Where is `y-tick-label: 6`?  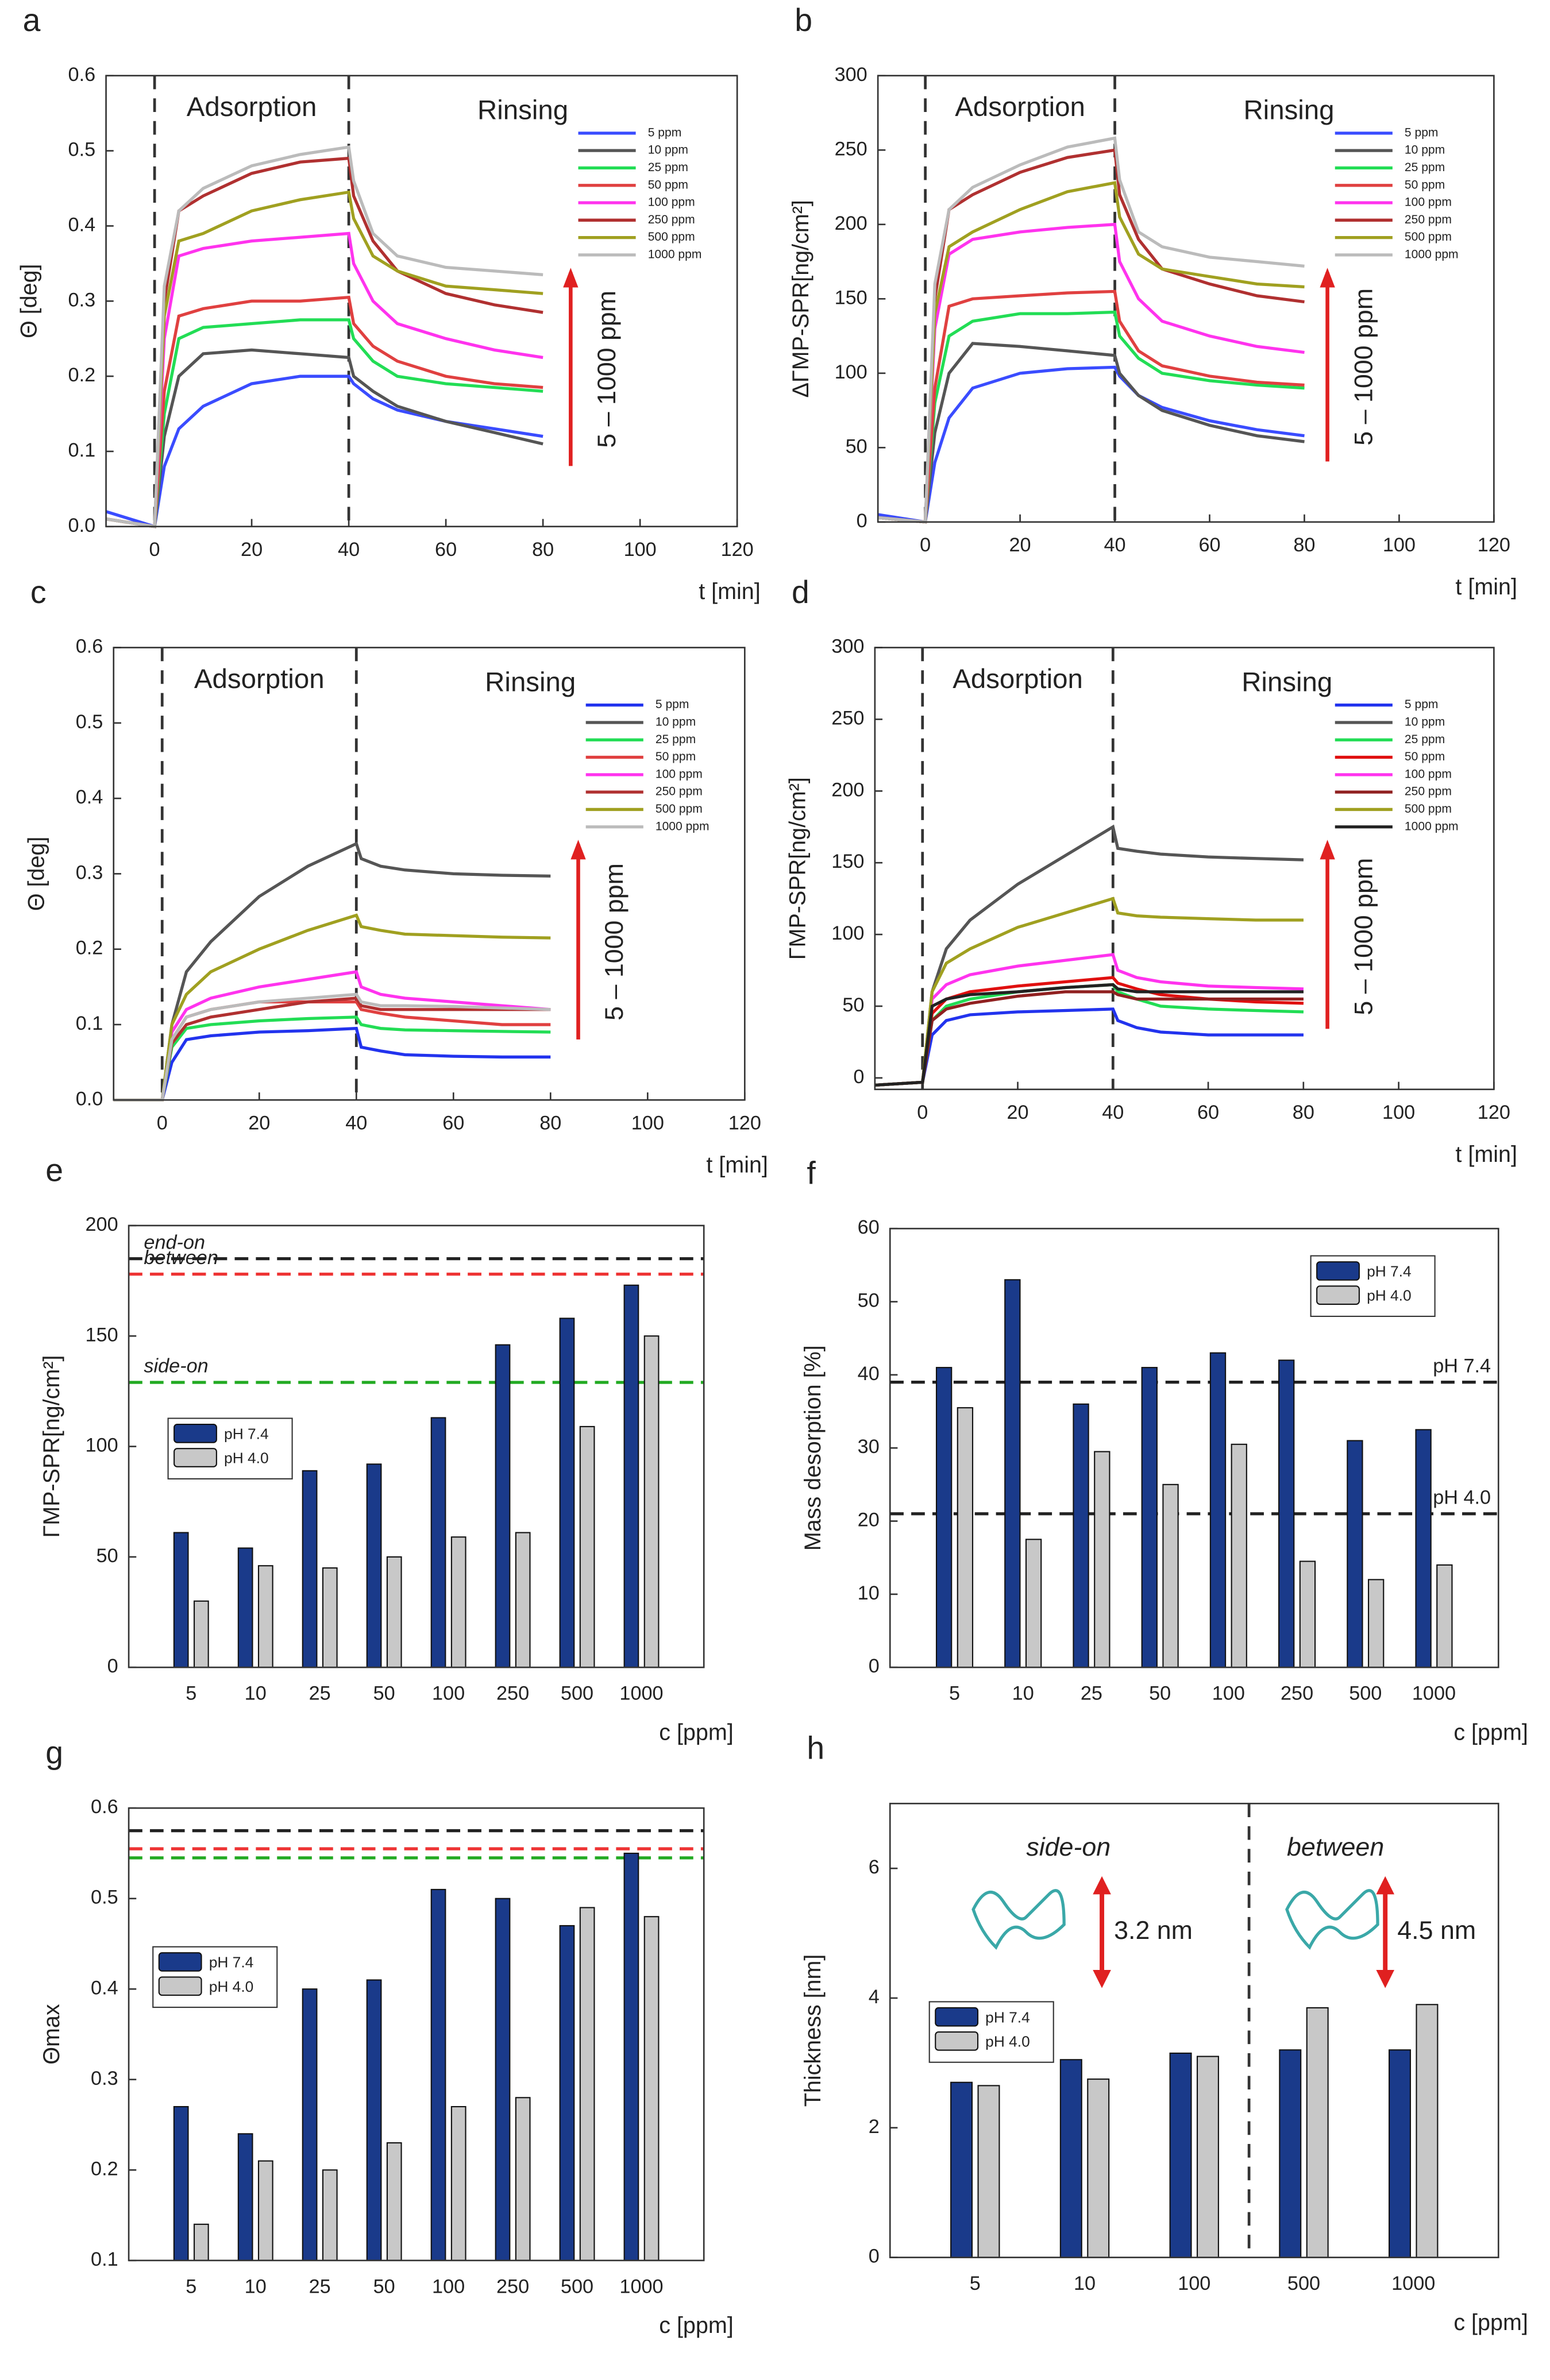
y-tick-label: 6 is located at coordinates (874, 1867).